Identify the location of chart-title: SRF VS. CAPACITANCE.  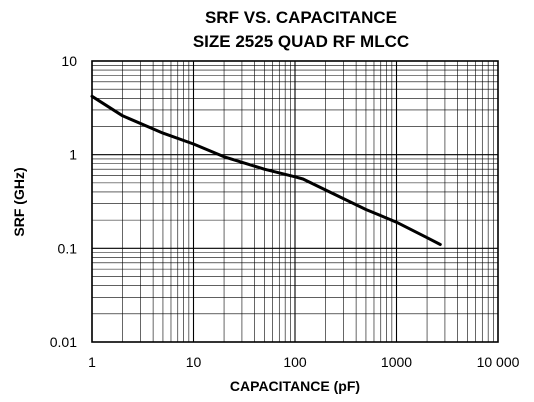
(301, 17).